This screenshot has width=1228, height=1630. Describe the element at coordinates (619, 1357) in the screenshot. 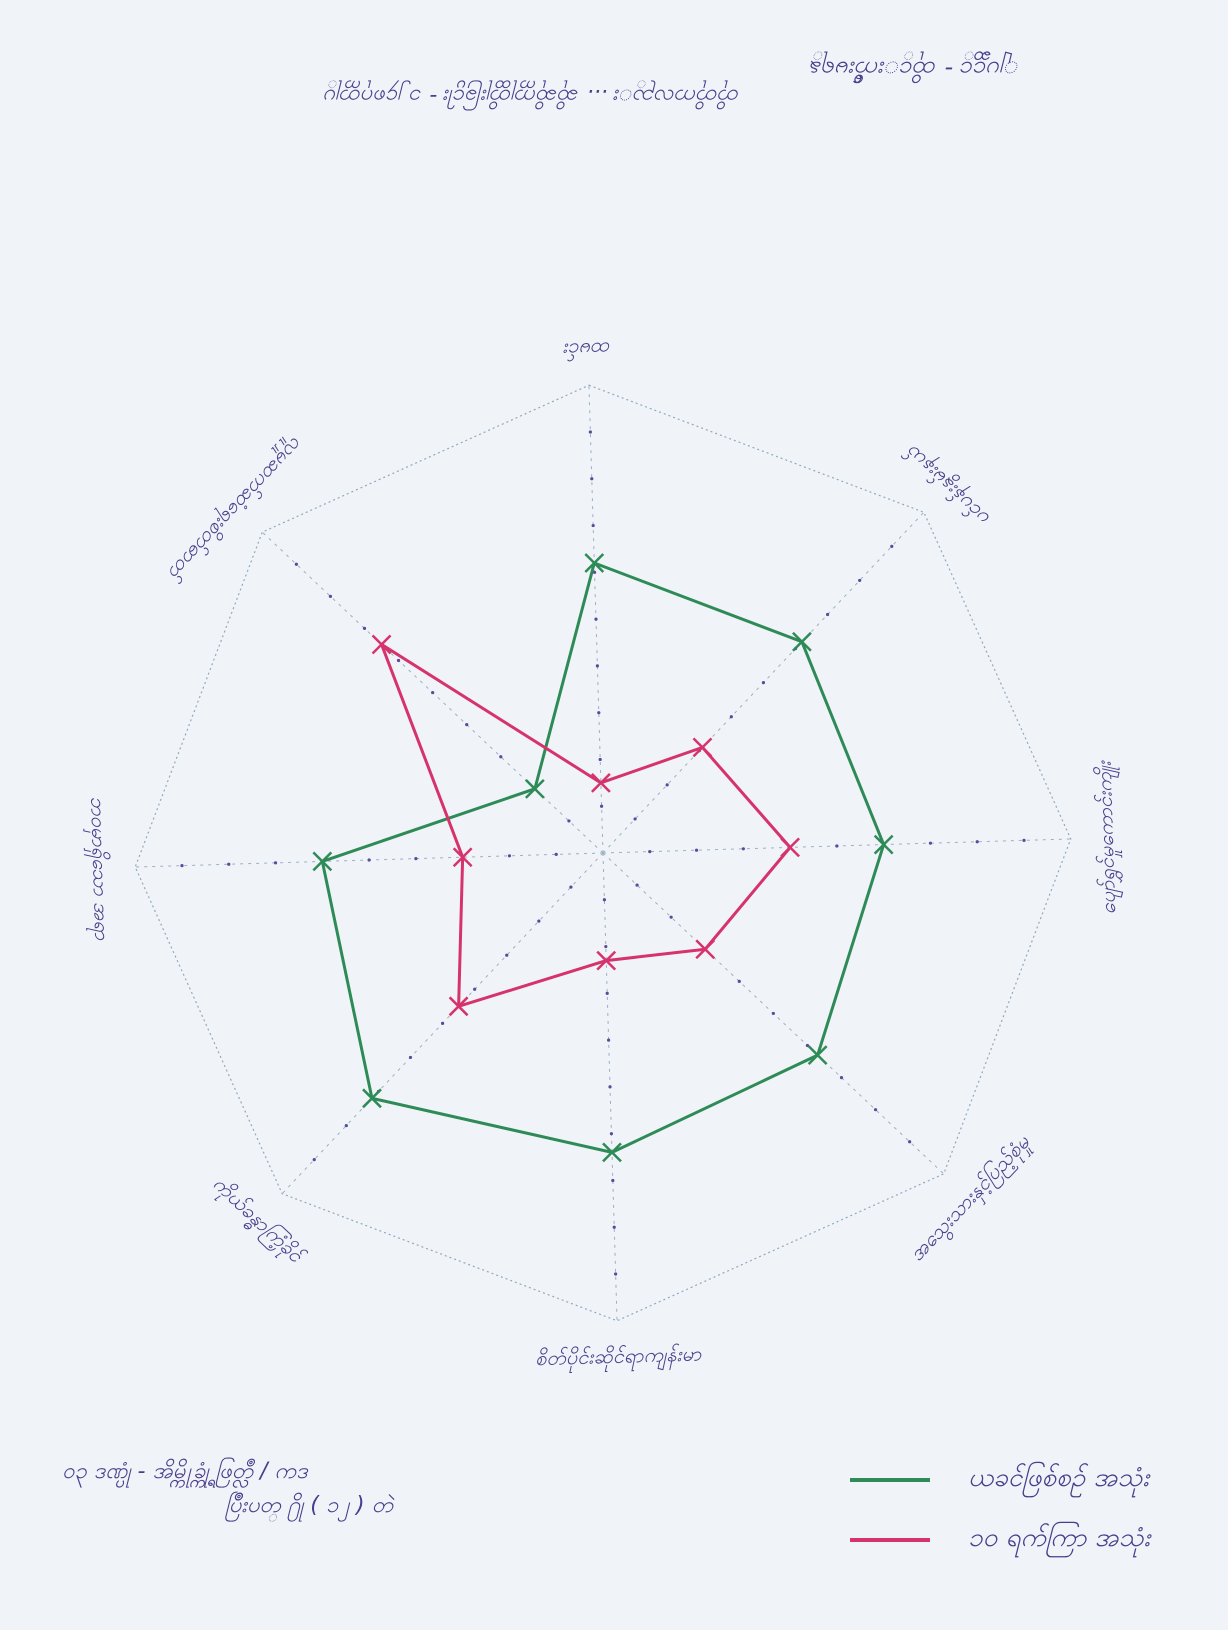

I see `axis-label-4: စိတ်ပိုင်းဆိုင်ရာကျန်းမာ` at that location.